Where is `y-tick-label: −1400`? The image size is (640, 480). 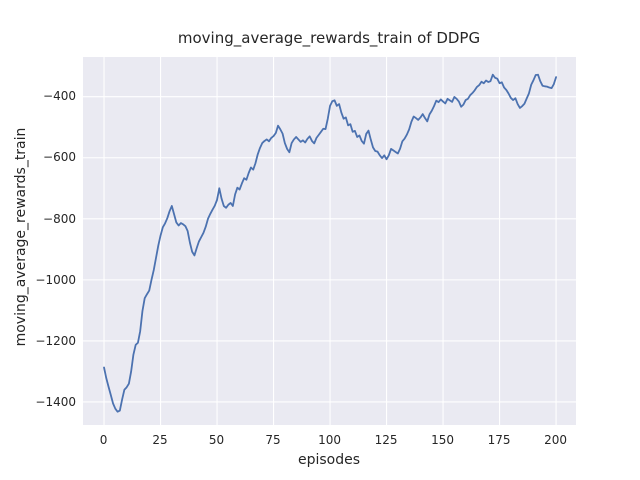
y-tick-label: −1400 is located at coordinates (55, 401).